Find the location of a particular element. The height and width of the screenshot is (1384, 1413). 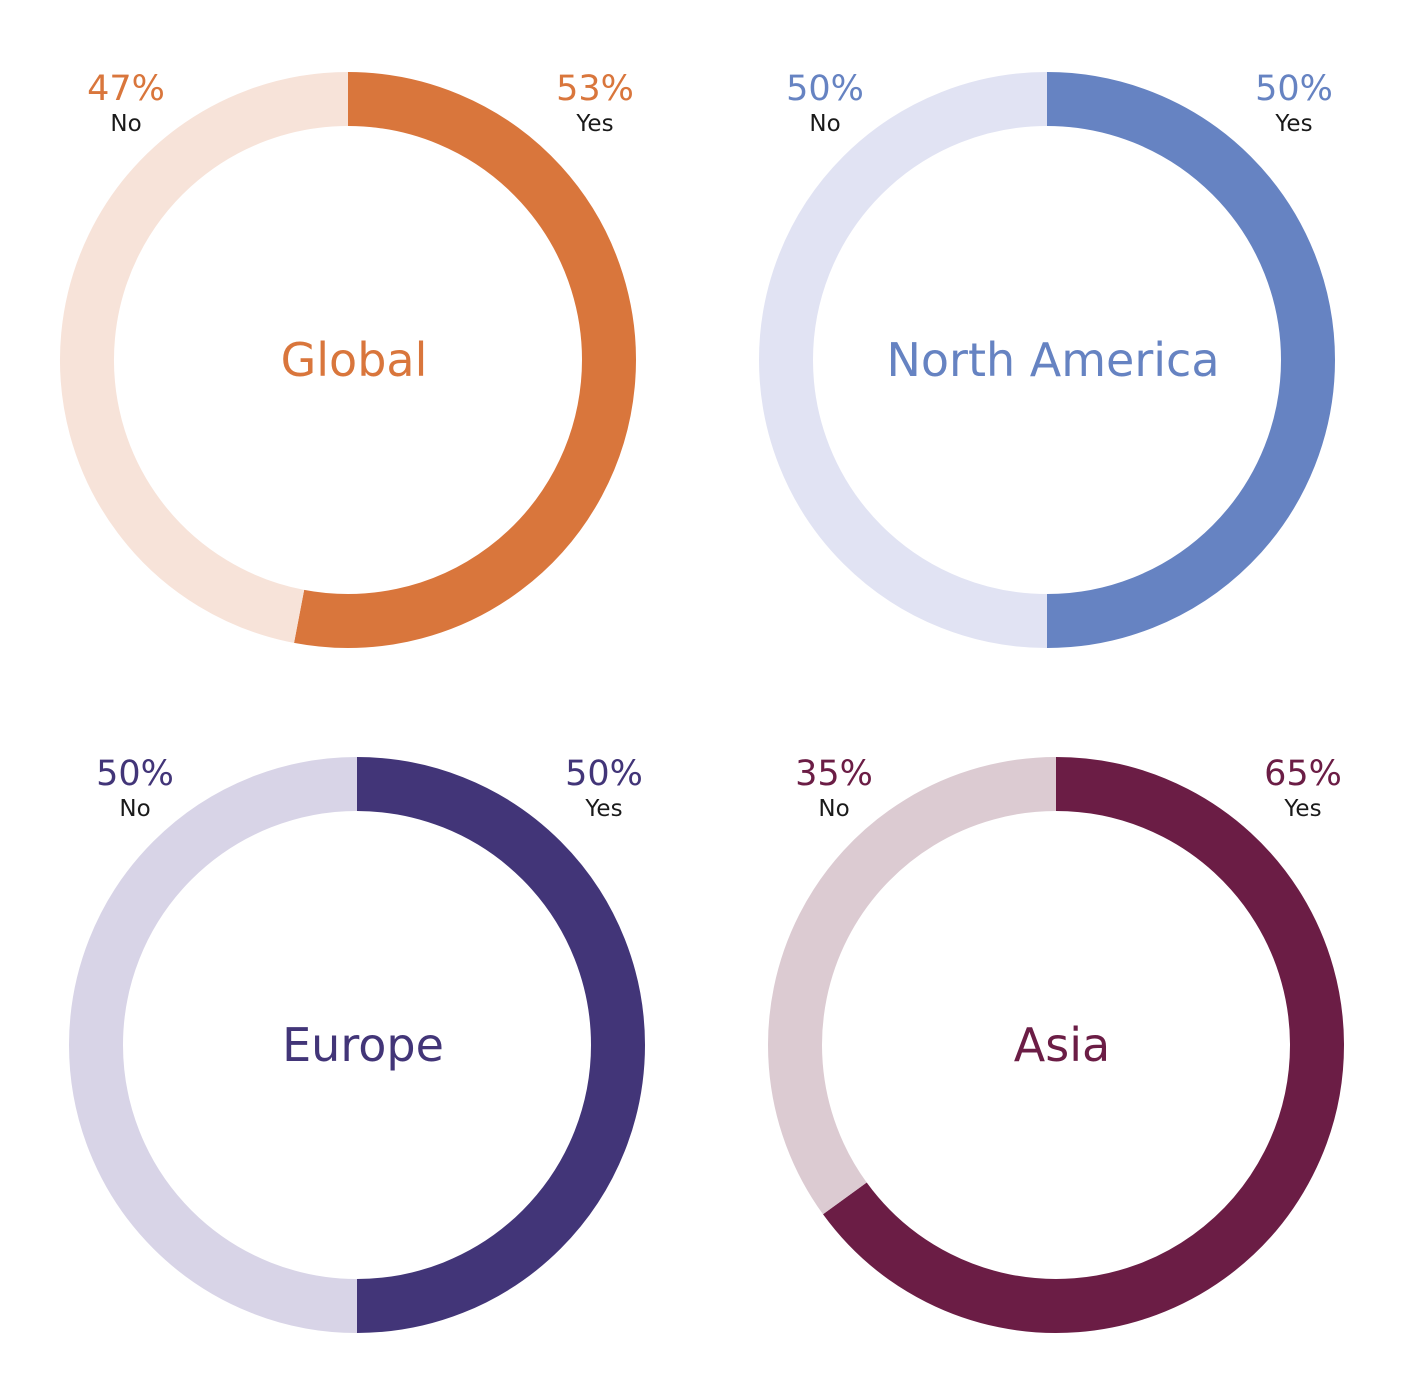

data-label-yes: 65% is located at coordinates (1303, 774).